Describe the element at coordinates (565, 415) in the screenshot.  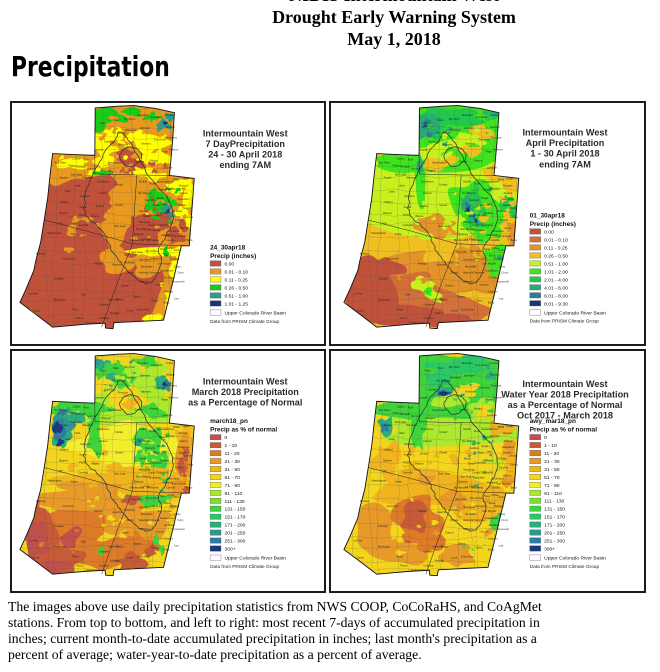
I see `map-title-line: Oct 2017 - March 2018` at that location.